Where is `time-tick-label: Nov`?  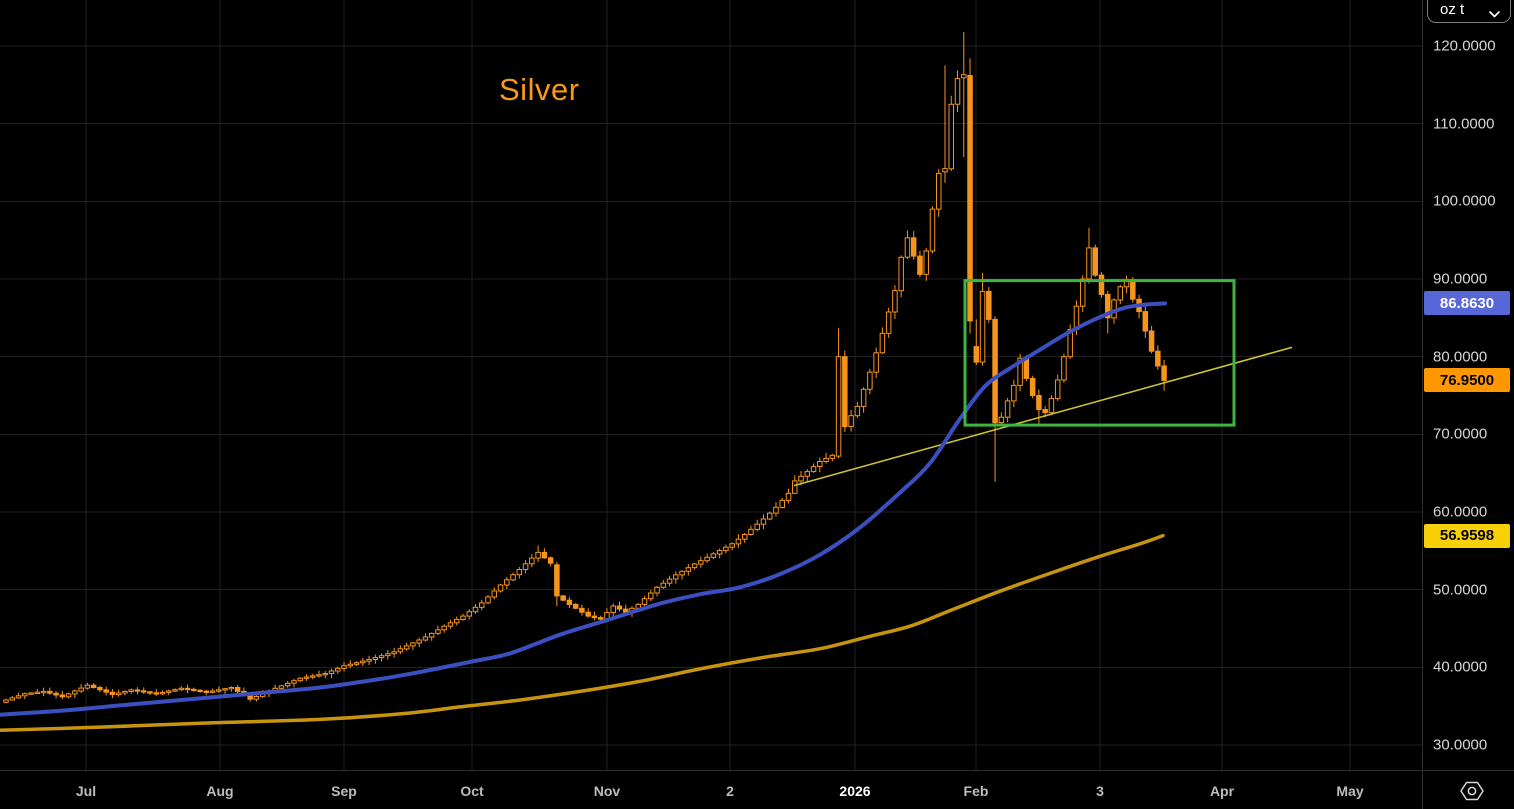 time-tick-label: Nov is located at coordinates (607, 790).